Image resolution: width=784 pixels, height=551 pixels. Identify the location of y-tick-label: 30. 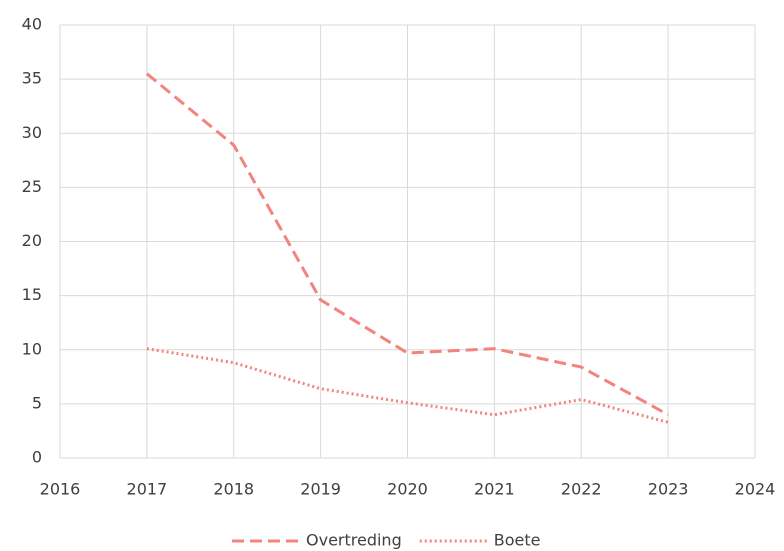
(32, 132).